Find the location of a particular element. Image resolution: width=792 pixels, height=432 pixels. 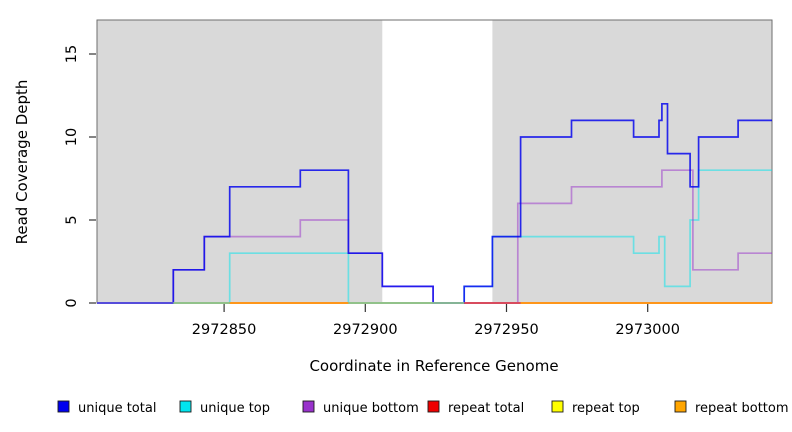

x-tick-label: 2972850 is located at coordinates (224, 330).